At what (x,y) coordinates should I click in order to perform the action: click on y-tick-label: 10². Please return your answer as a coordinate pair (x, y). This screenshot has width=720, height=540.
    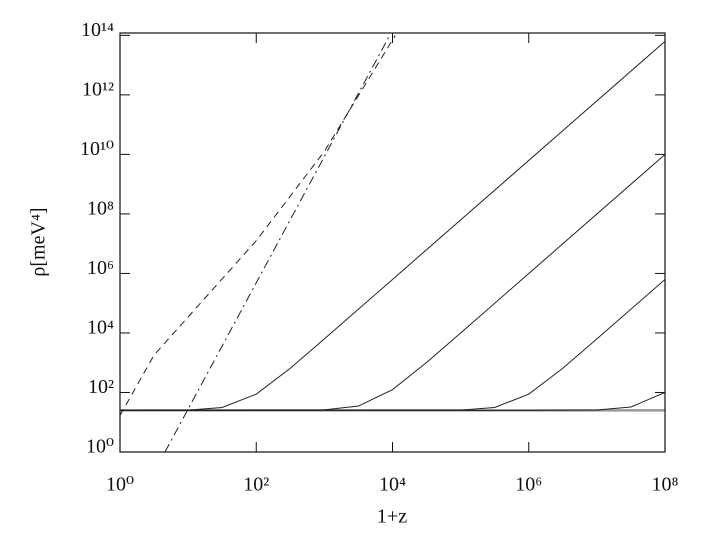
    Looking at the image, I should click on (101, 387).